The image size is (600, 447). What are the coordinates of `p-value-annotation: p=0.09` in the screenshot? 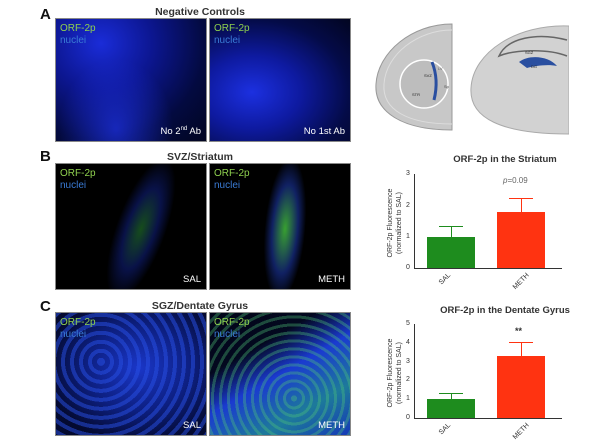 It's located at (515, 180).